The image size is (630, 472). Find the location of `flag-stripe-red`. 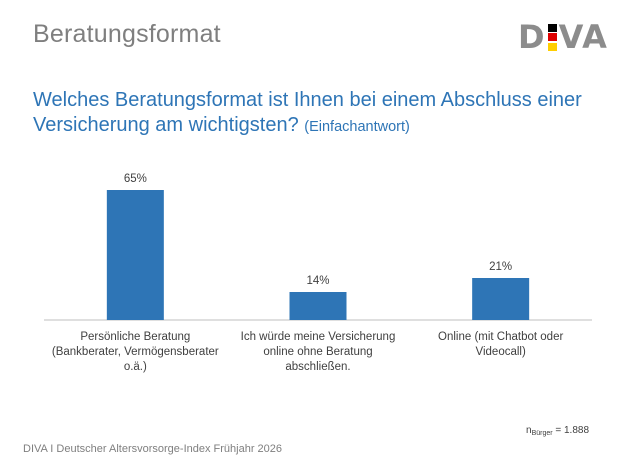

flag-stripe-red is located at coordinates (552, 37).